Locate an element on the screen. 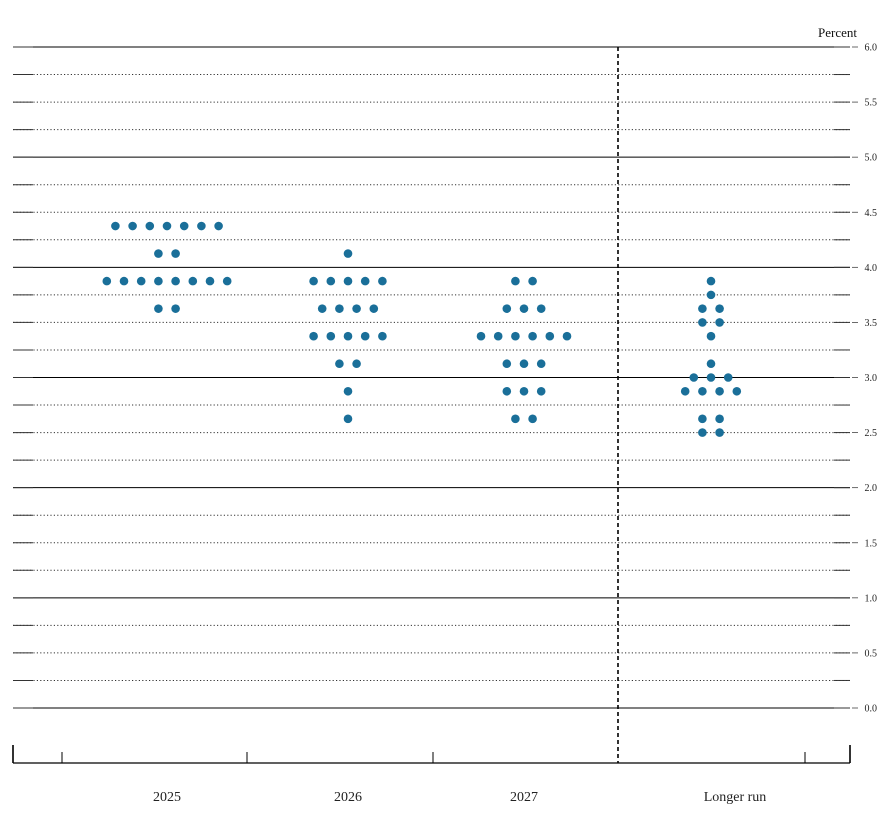 The image size is (892, 814). y-unit-label: Percent is located at coordinates (837, 32).